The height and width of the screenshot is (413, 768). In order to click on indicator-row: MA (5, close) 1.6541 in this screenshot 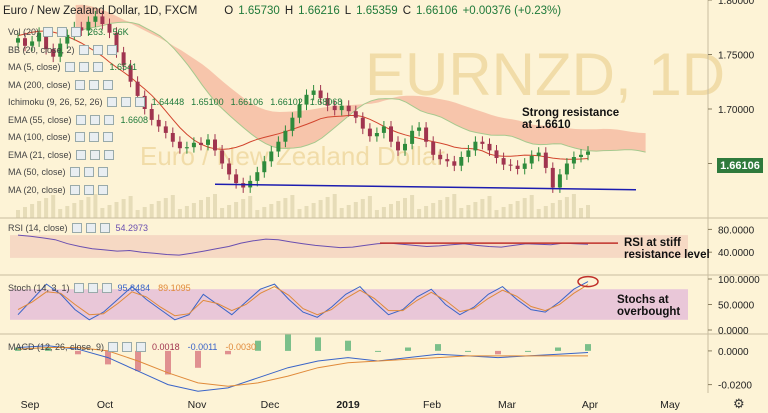, I will do `click(72, 67)`.